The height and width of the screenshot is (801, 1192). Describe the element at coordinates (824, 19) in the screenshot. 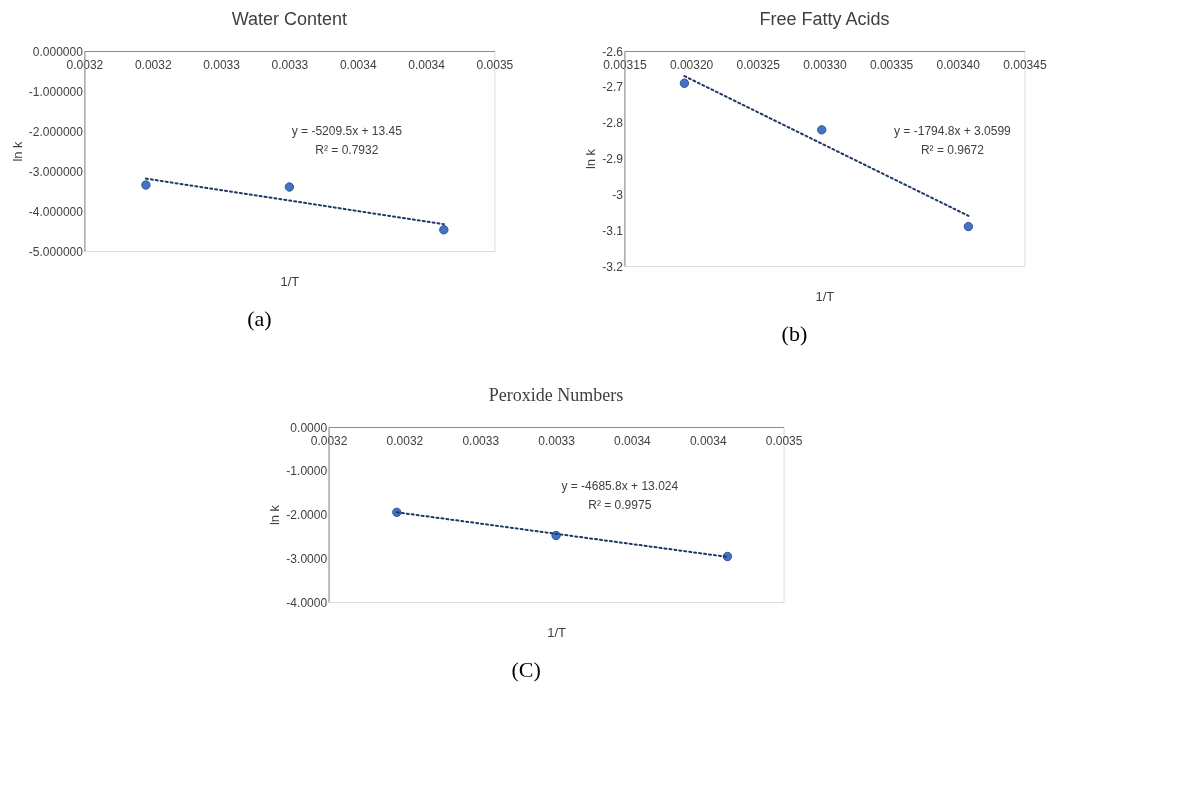

I see `chart-title: Free Fatty Acids` at that location.